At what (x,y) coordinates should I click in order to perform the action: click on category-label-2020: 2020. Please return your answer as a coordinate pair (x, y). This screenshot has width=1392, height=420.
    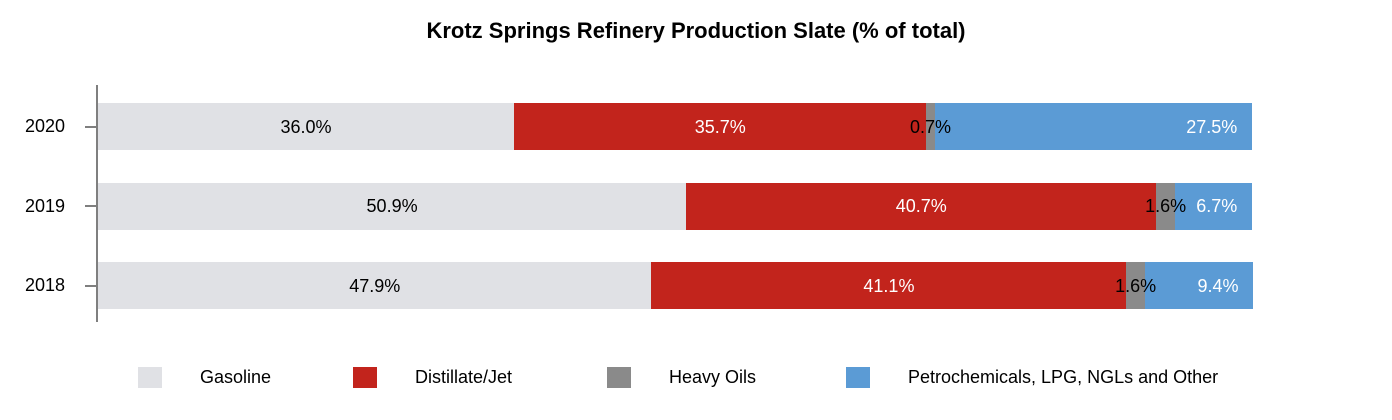
    Looking at the image, I should click on (44, 126).